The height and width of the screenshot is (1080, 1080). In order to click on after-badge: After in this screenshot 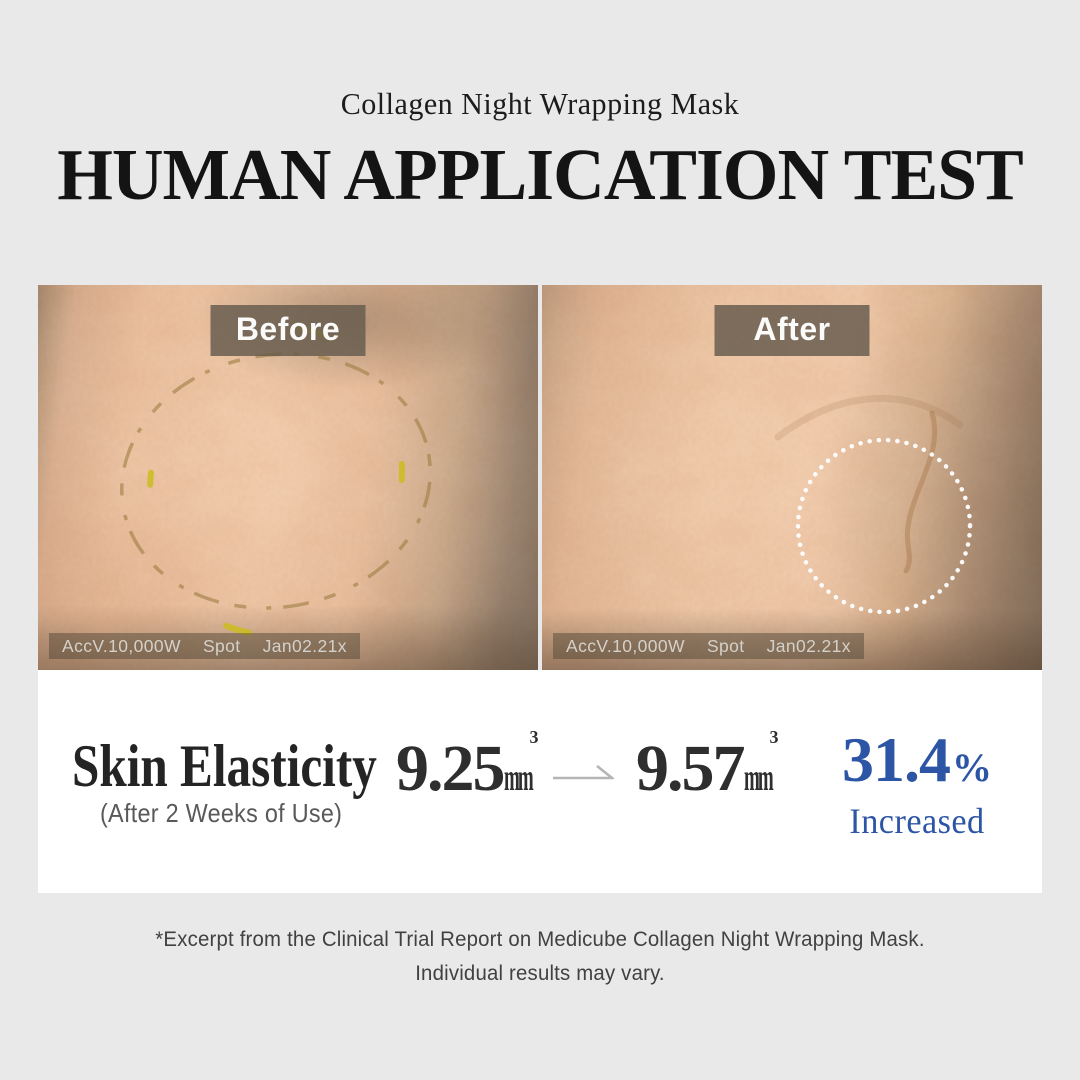, I will do `click(792, 330)`.